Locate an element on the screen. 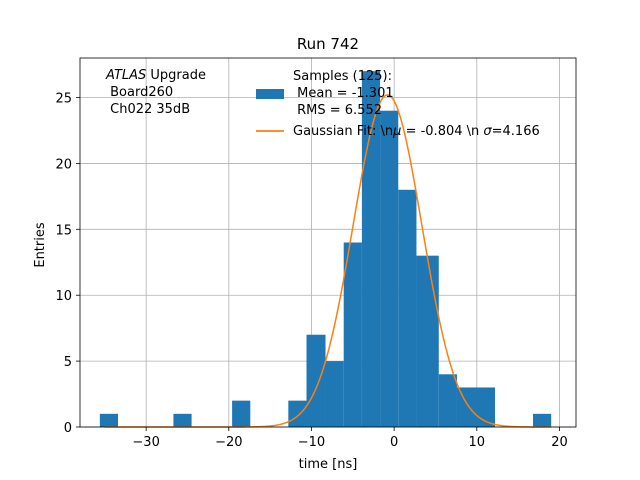 The height and width of the screenshot is (480, 640). legend-samples-line-1: Samples (125): is located at coordinates (342, 76).